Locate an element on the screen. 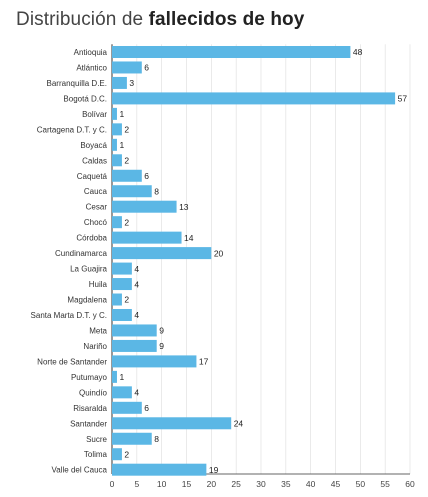 This screenshot has width=428, height=497. category-label: Antioquia is located at coordinates (91, 52).